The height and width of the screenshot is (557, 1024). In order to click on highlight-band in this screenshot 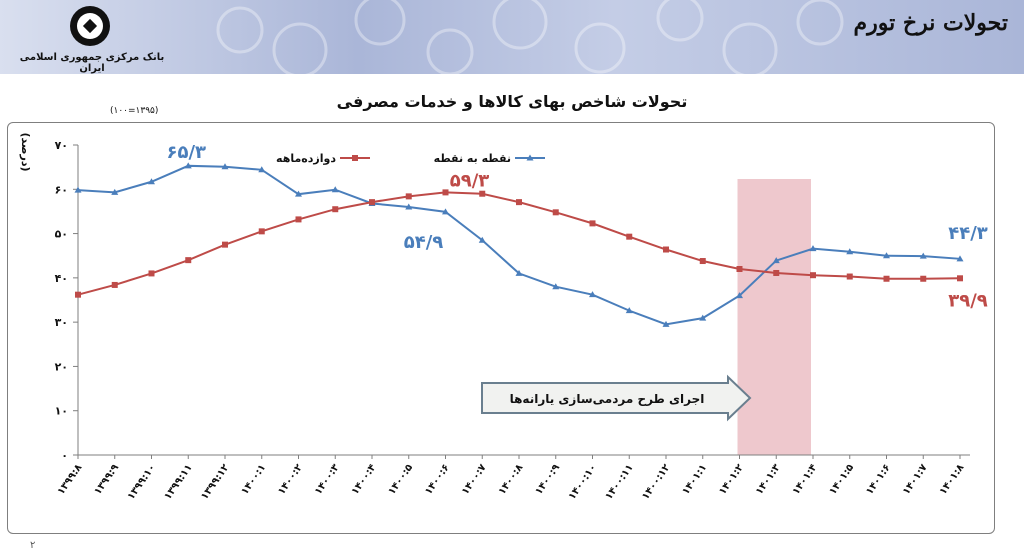, I will do `click(774, 317)`.